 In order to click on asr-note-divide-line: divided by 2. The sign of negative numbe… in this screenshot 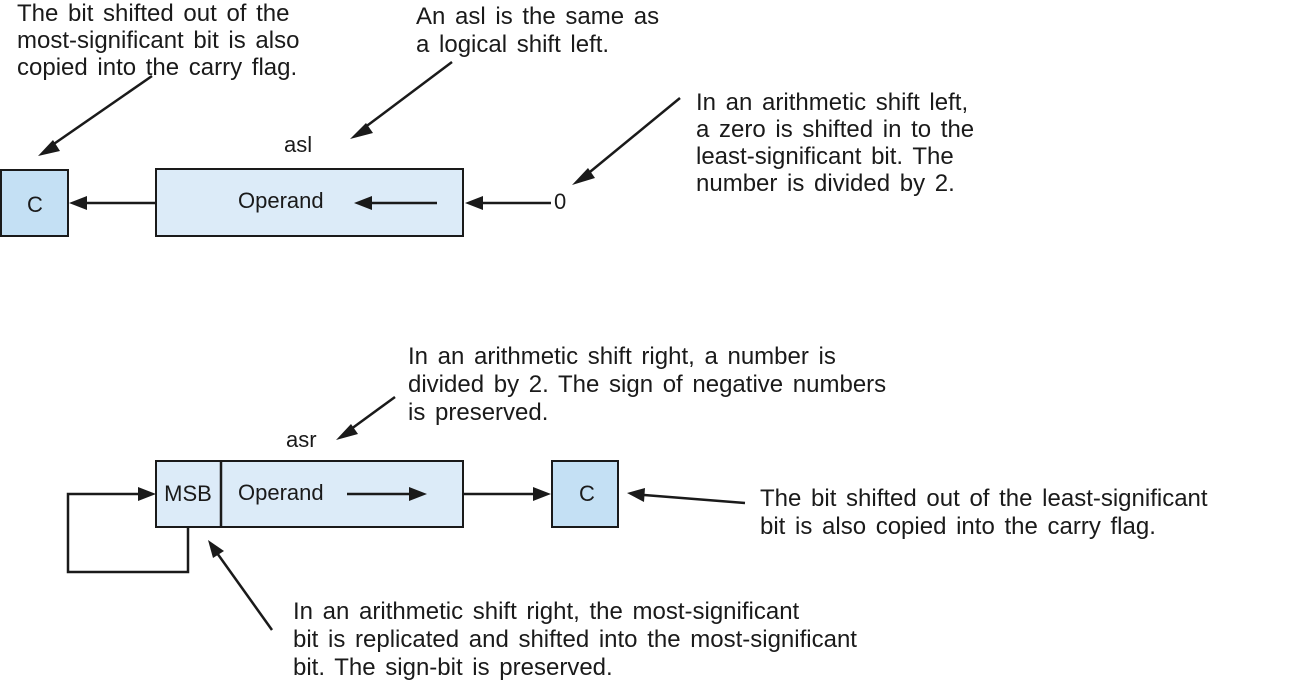, I will do `click(647, 384)`.